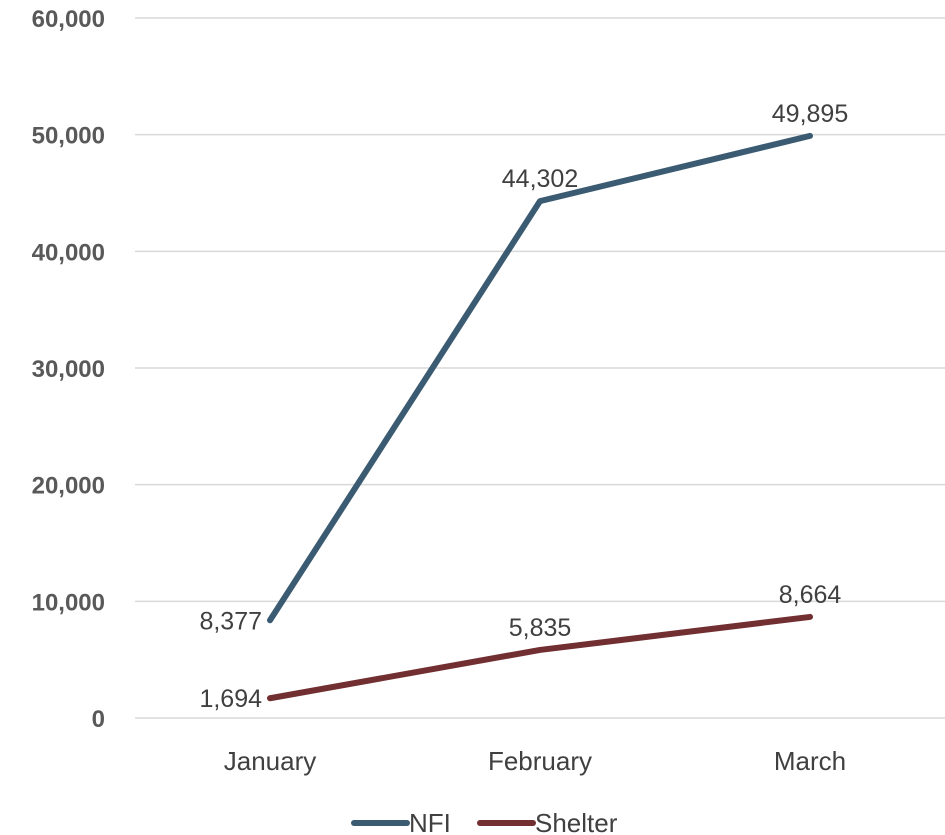 Image resolution: width=945 pixels, height=835 pixels. I want to click on y-axis-tick-labels: 0 10,000 20,000 30,000 40,000 50,000 60,000, so click(68, 369).